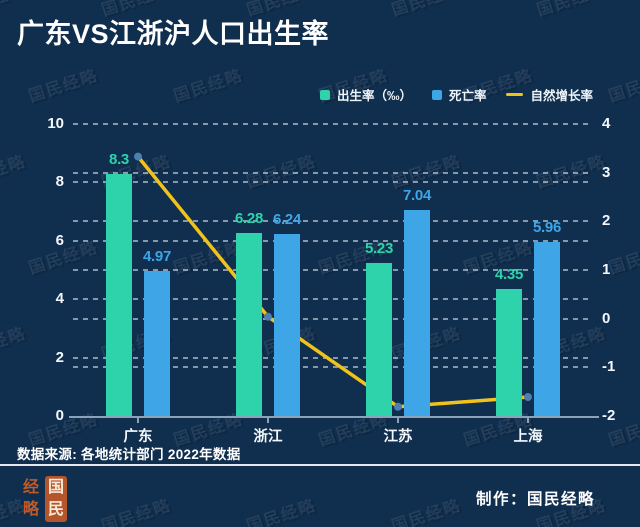 This screenshot has width=640, height=527. What do you see at coordinates (30, 509) in the screenshot?
I see `logo-char: 略` at bounding box center [30, 509].